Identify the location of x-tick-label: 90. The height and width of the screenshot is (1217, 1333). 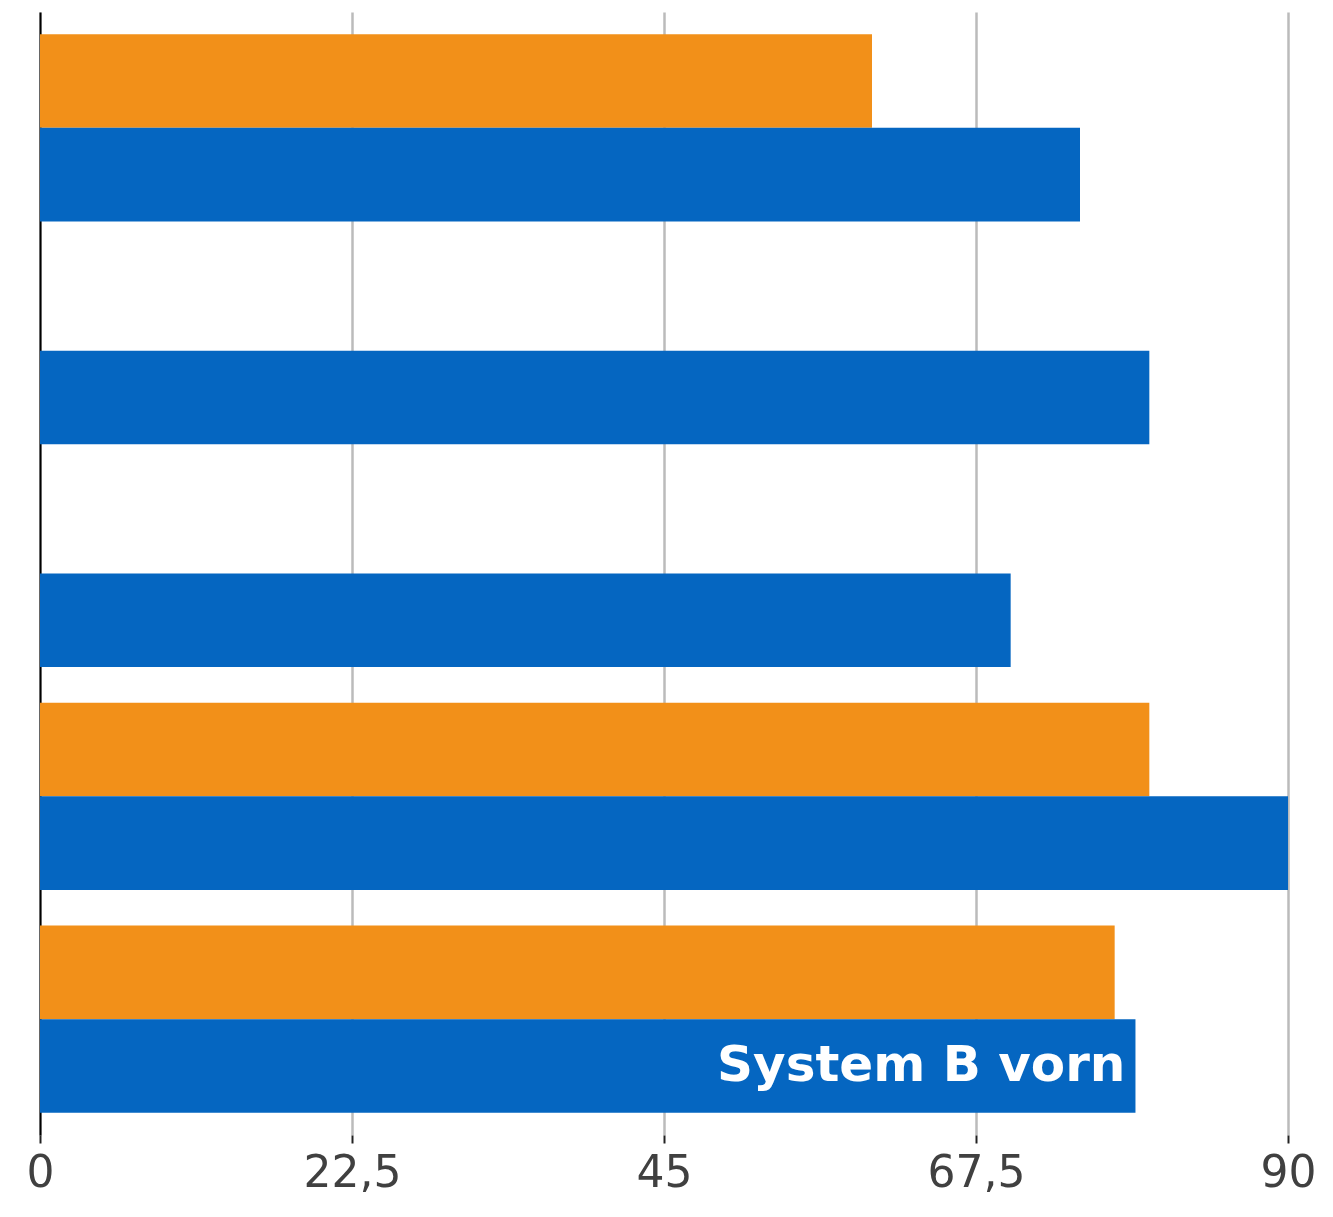
(1288, 1171).